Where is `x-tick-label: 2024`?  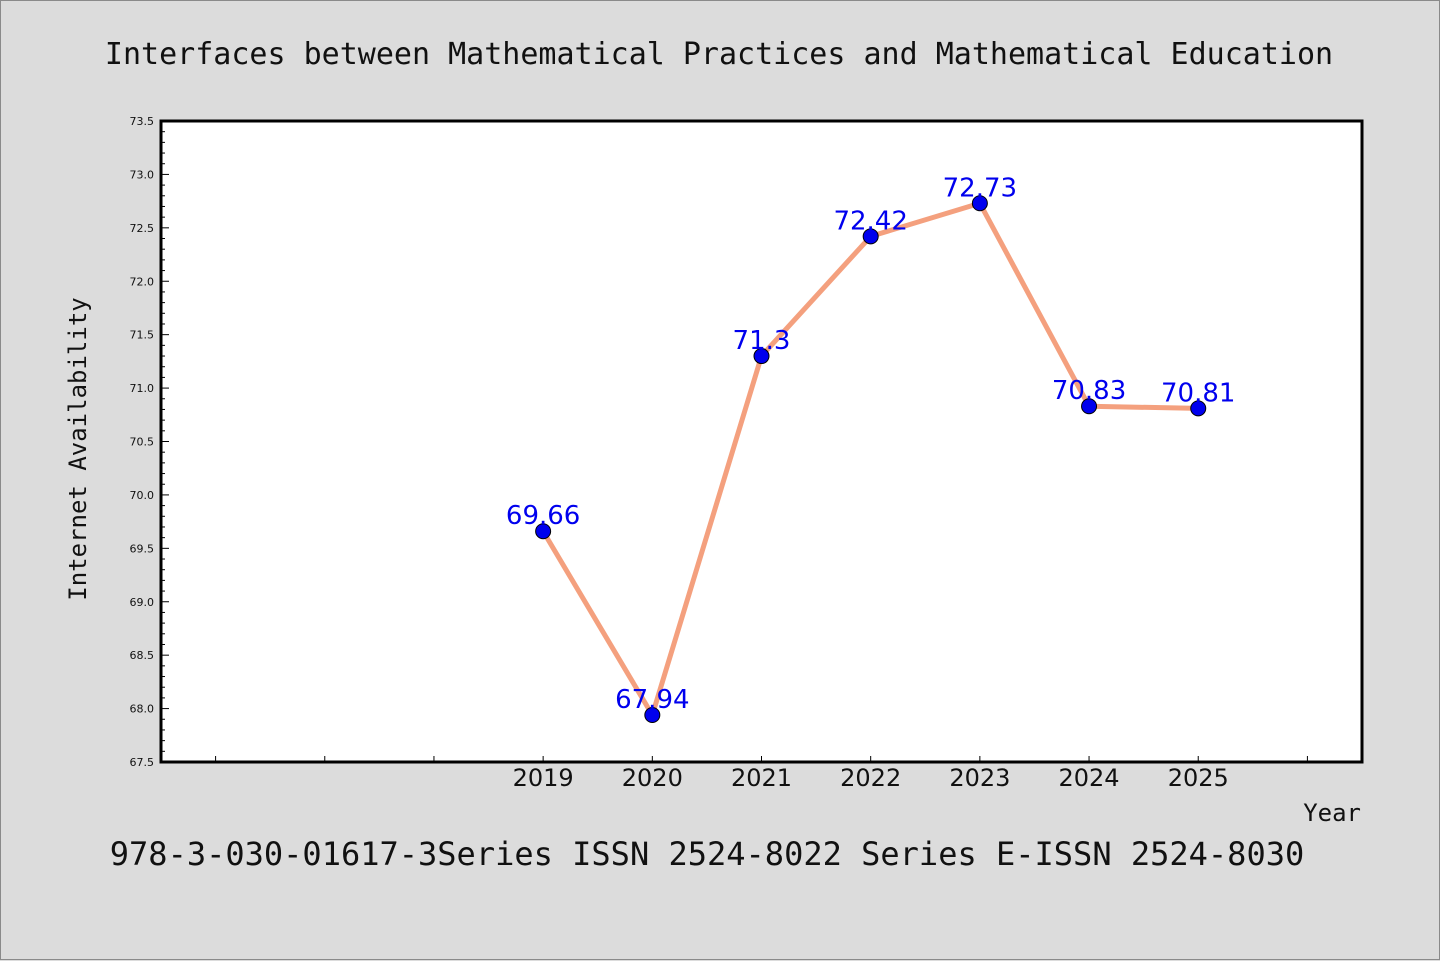
x-tick-label: 2024 is located at coordinates (1089, 778).